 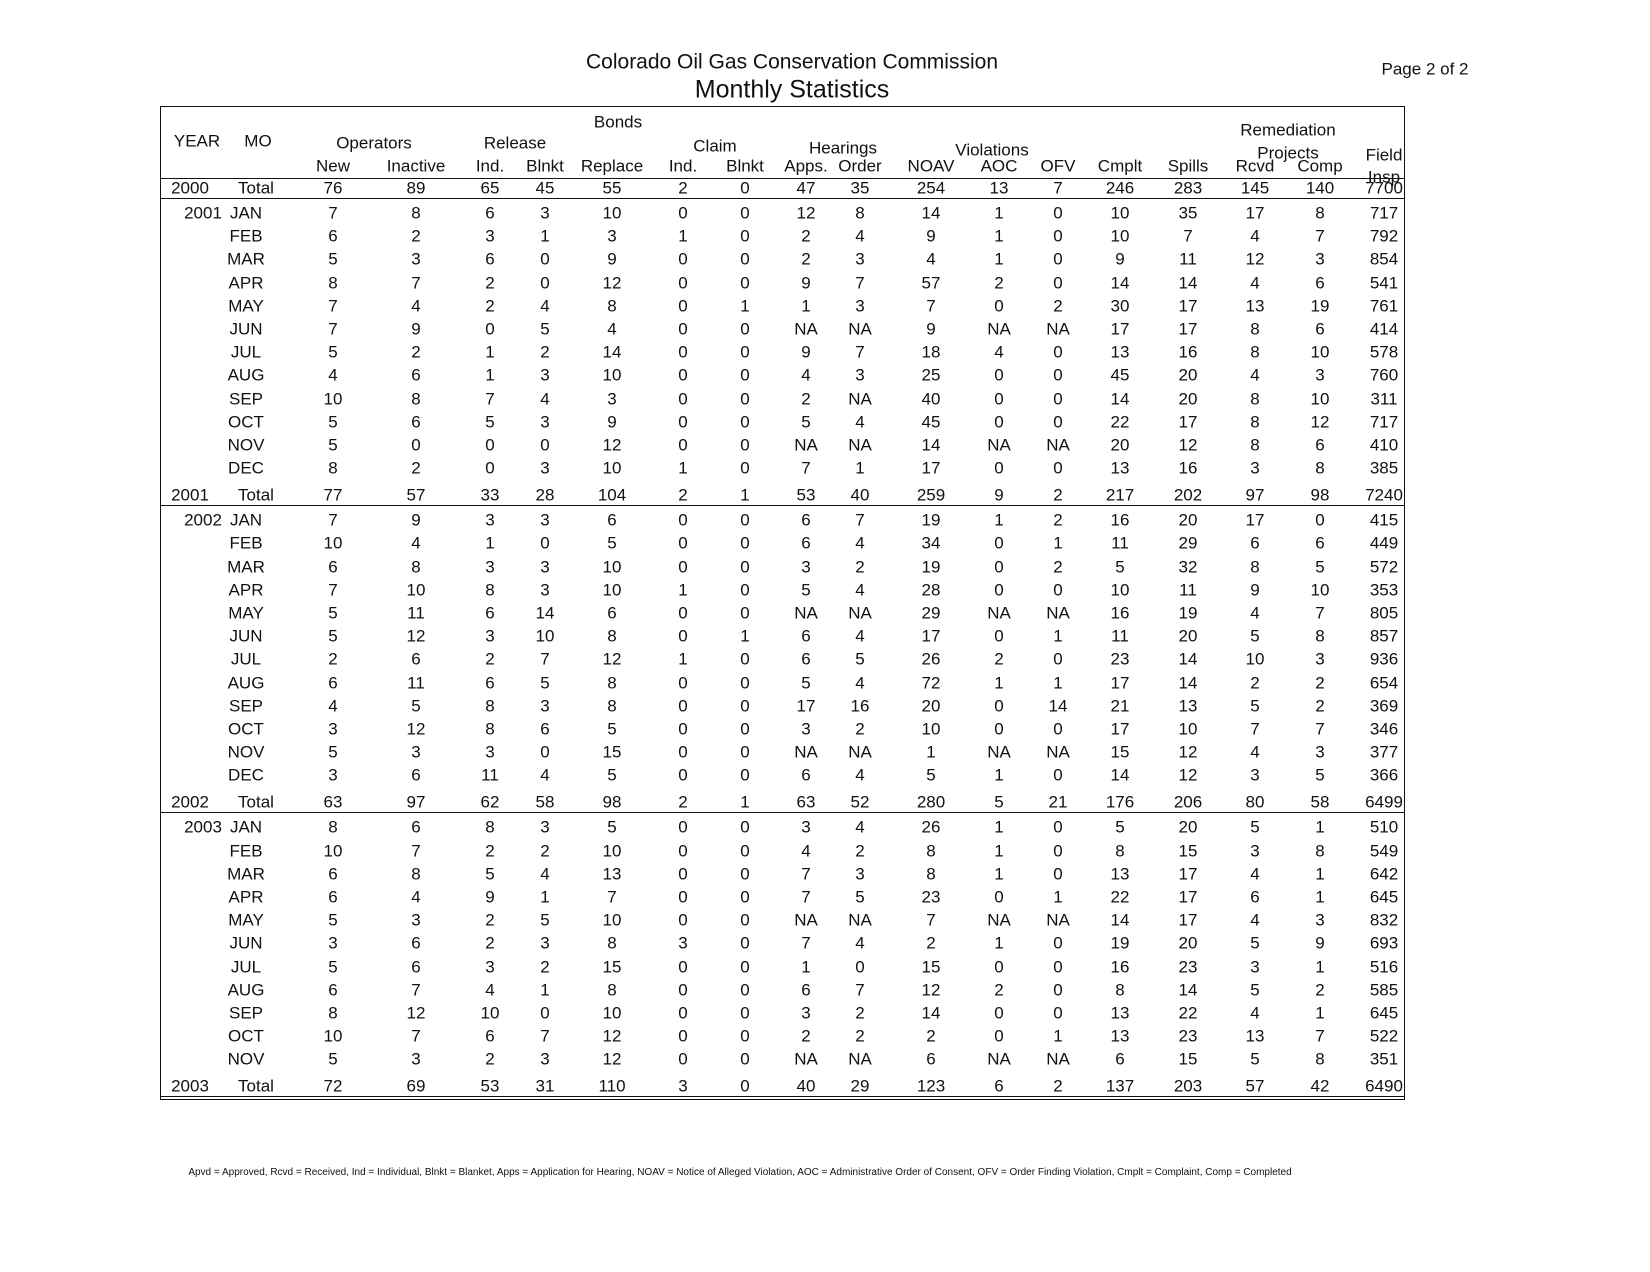 I want to click on month-cell: APR, so click(x=246, y=283).